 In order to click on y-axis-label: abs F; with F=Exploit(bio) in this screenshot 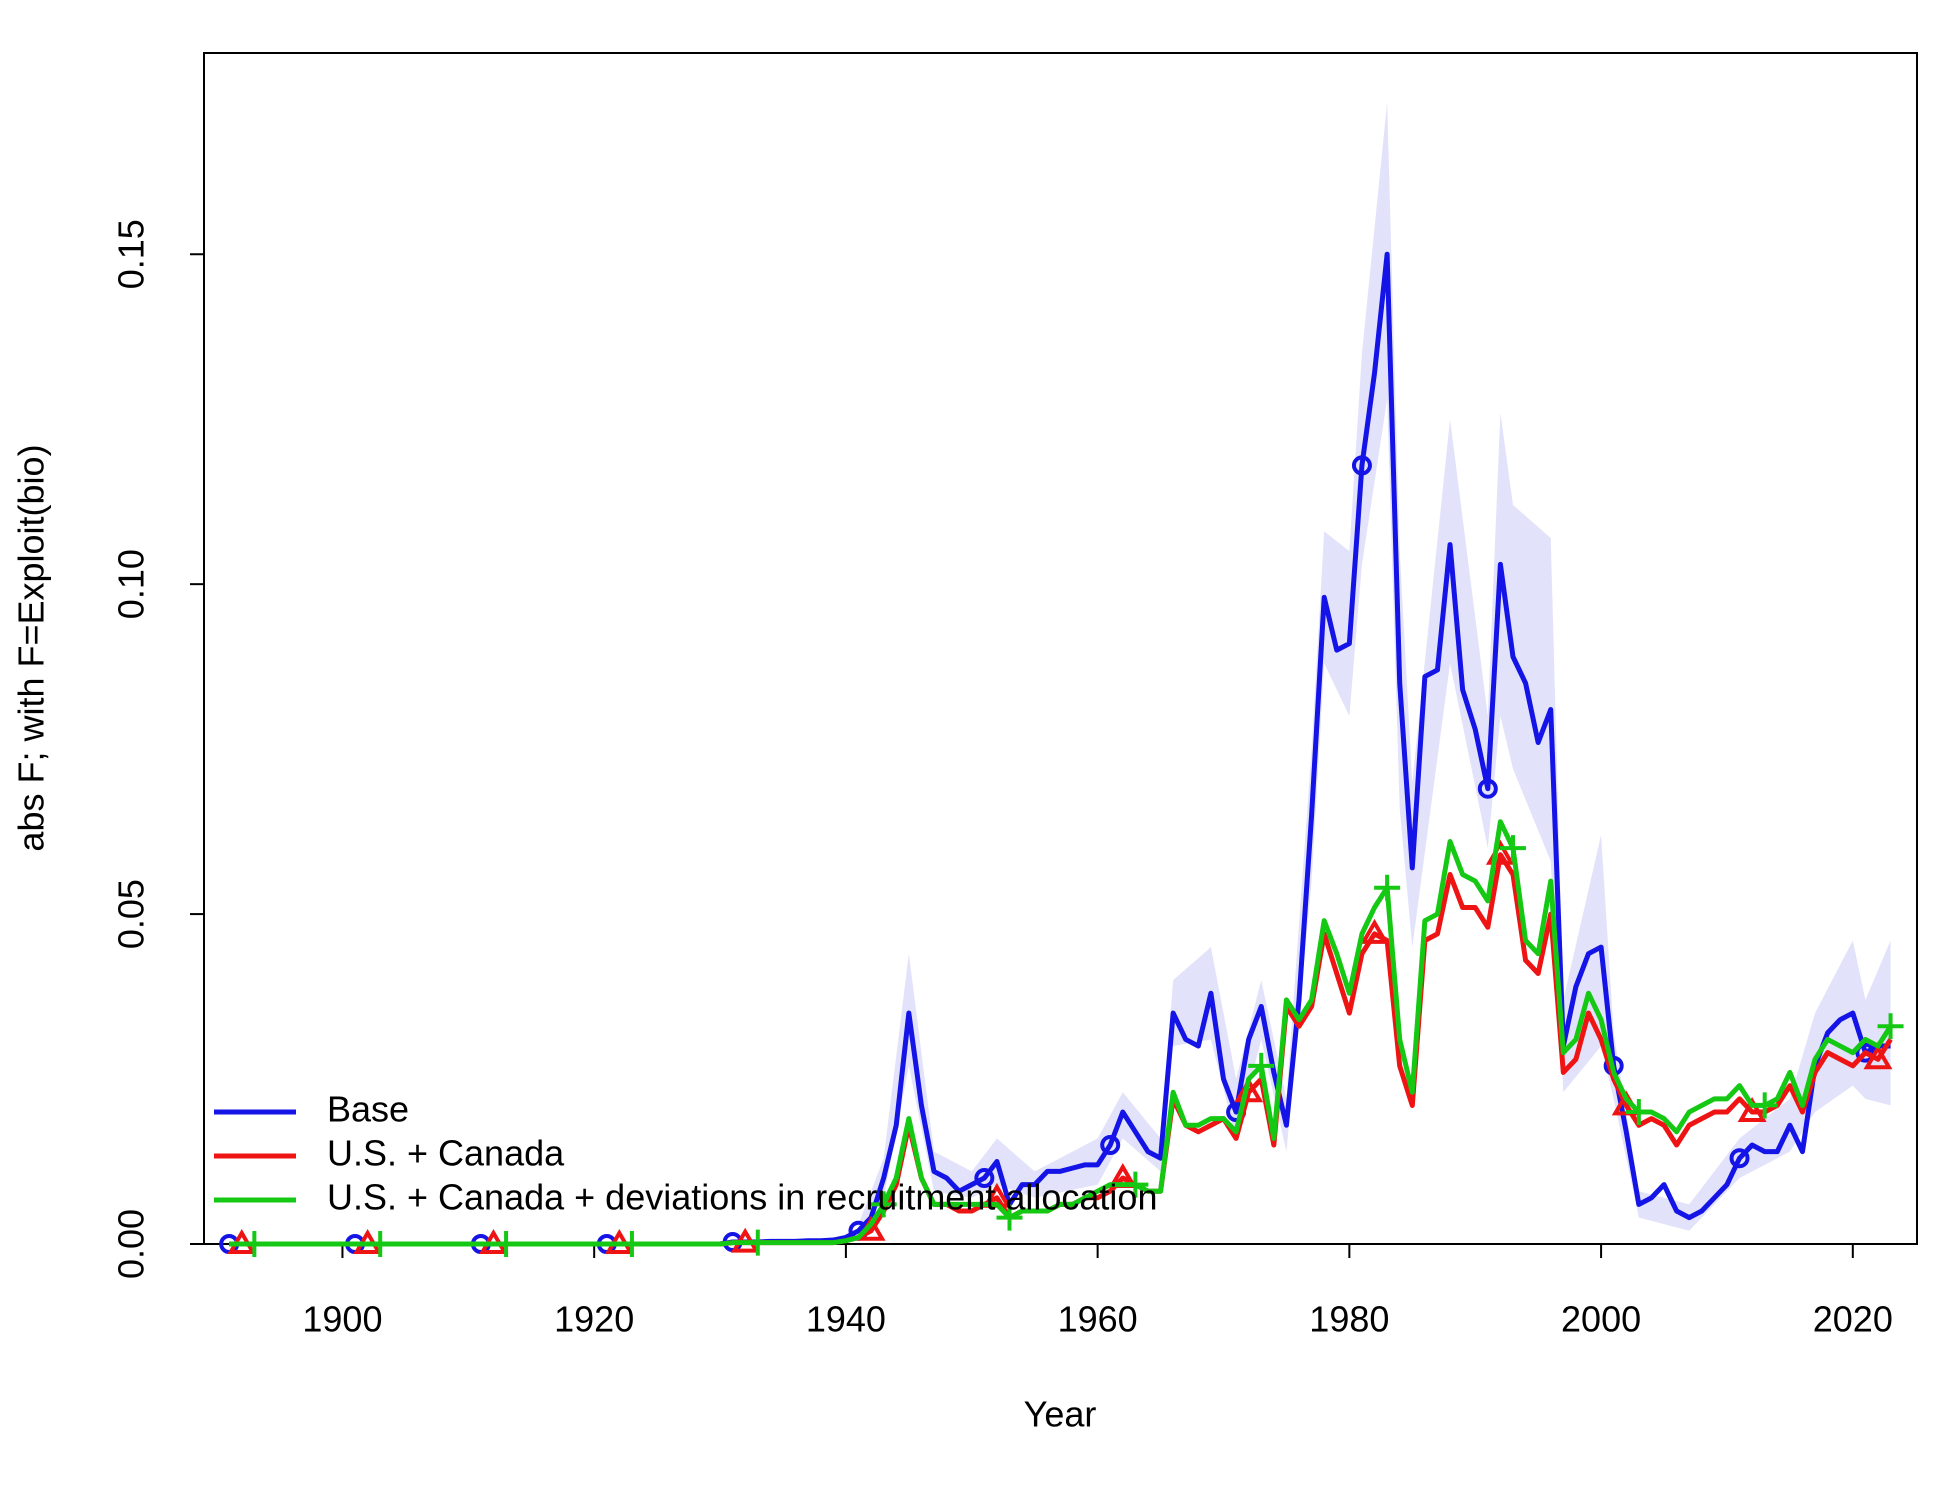, I will do `click(31, 647)`.